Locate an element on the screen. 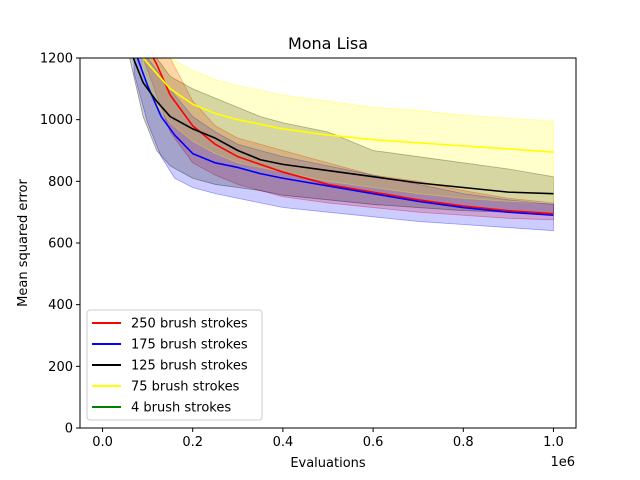 The width and height of the screenshot is (640, 480). legend-label: 175 brush strokes is located at coordinates (189, 345).